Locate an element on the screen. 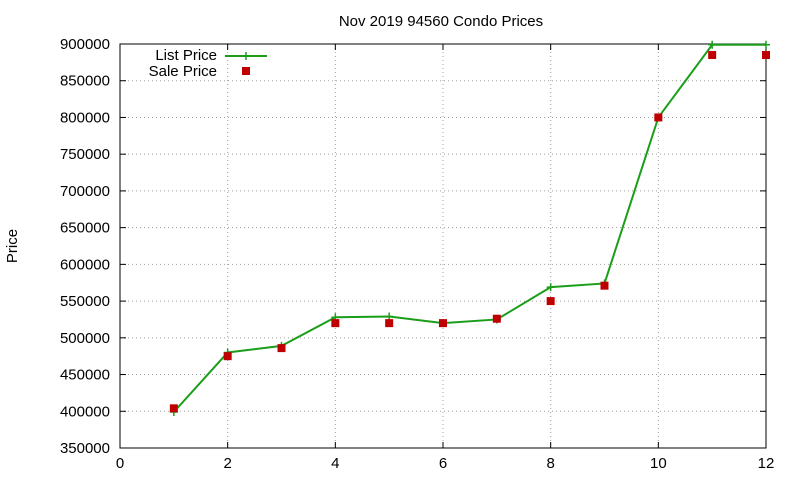 This screenshot has height=480, width=800. legend-label-sale-price: Sale Price is located at coordinates (183, 71).